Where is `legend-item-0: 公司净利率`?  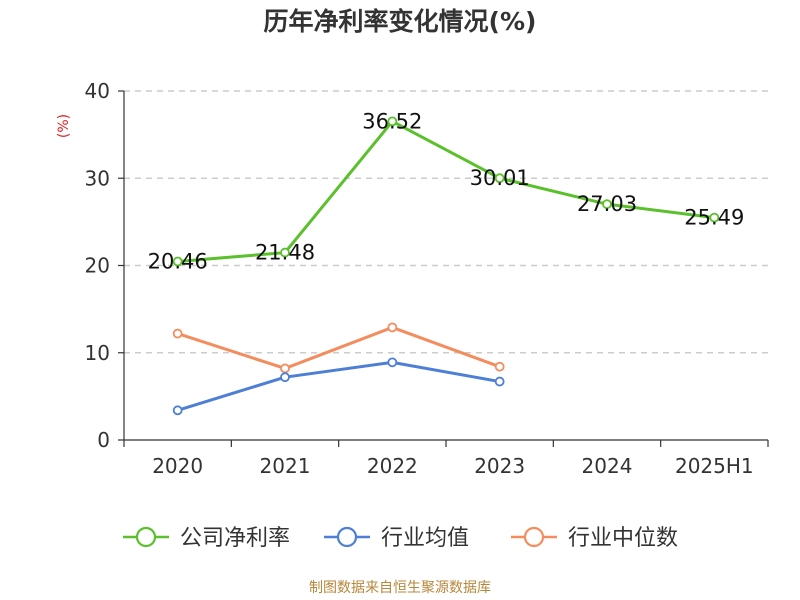 legend-item-0: 公司净利率 is located at coordinates (206, 538).